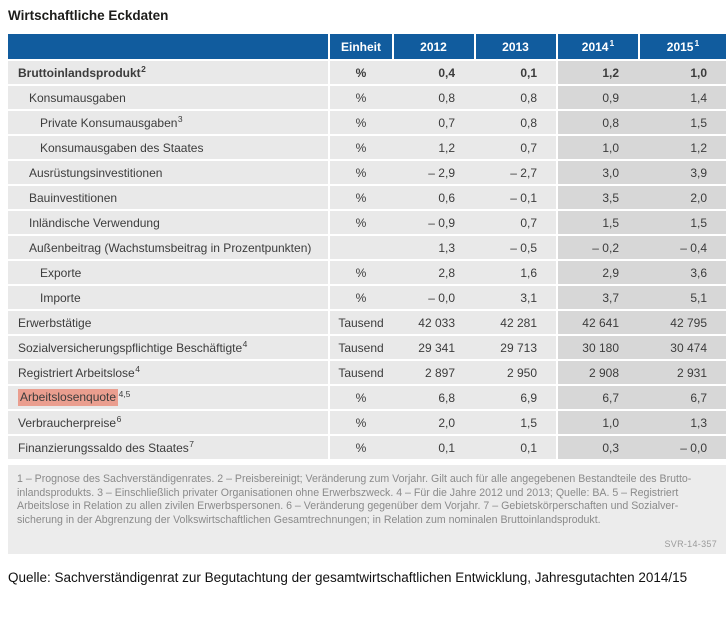  What do you see at coordinates (367, 397) in the screenshot?
I see `table-row: Arbeitslosenquote 4,5 % 6,8 6,9 6,7 6,7` at bounding box center [367, 397].